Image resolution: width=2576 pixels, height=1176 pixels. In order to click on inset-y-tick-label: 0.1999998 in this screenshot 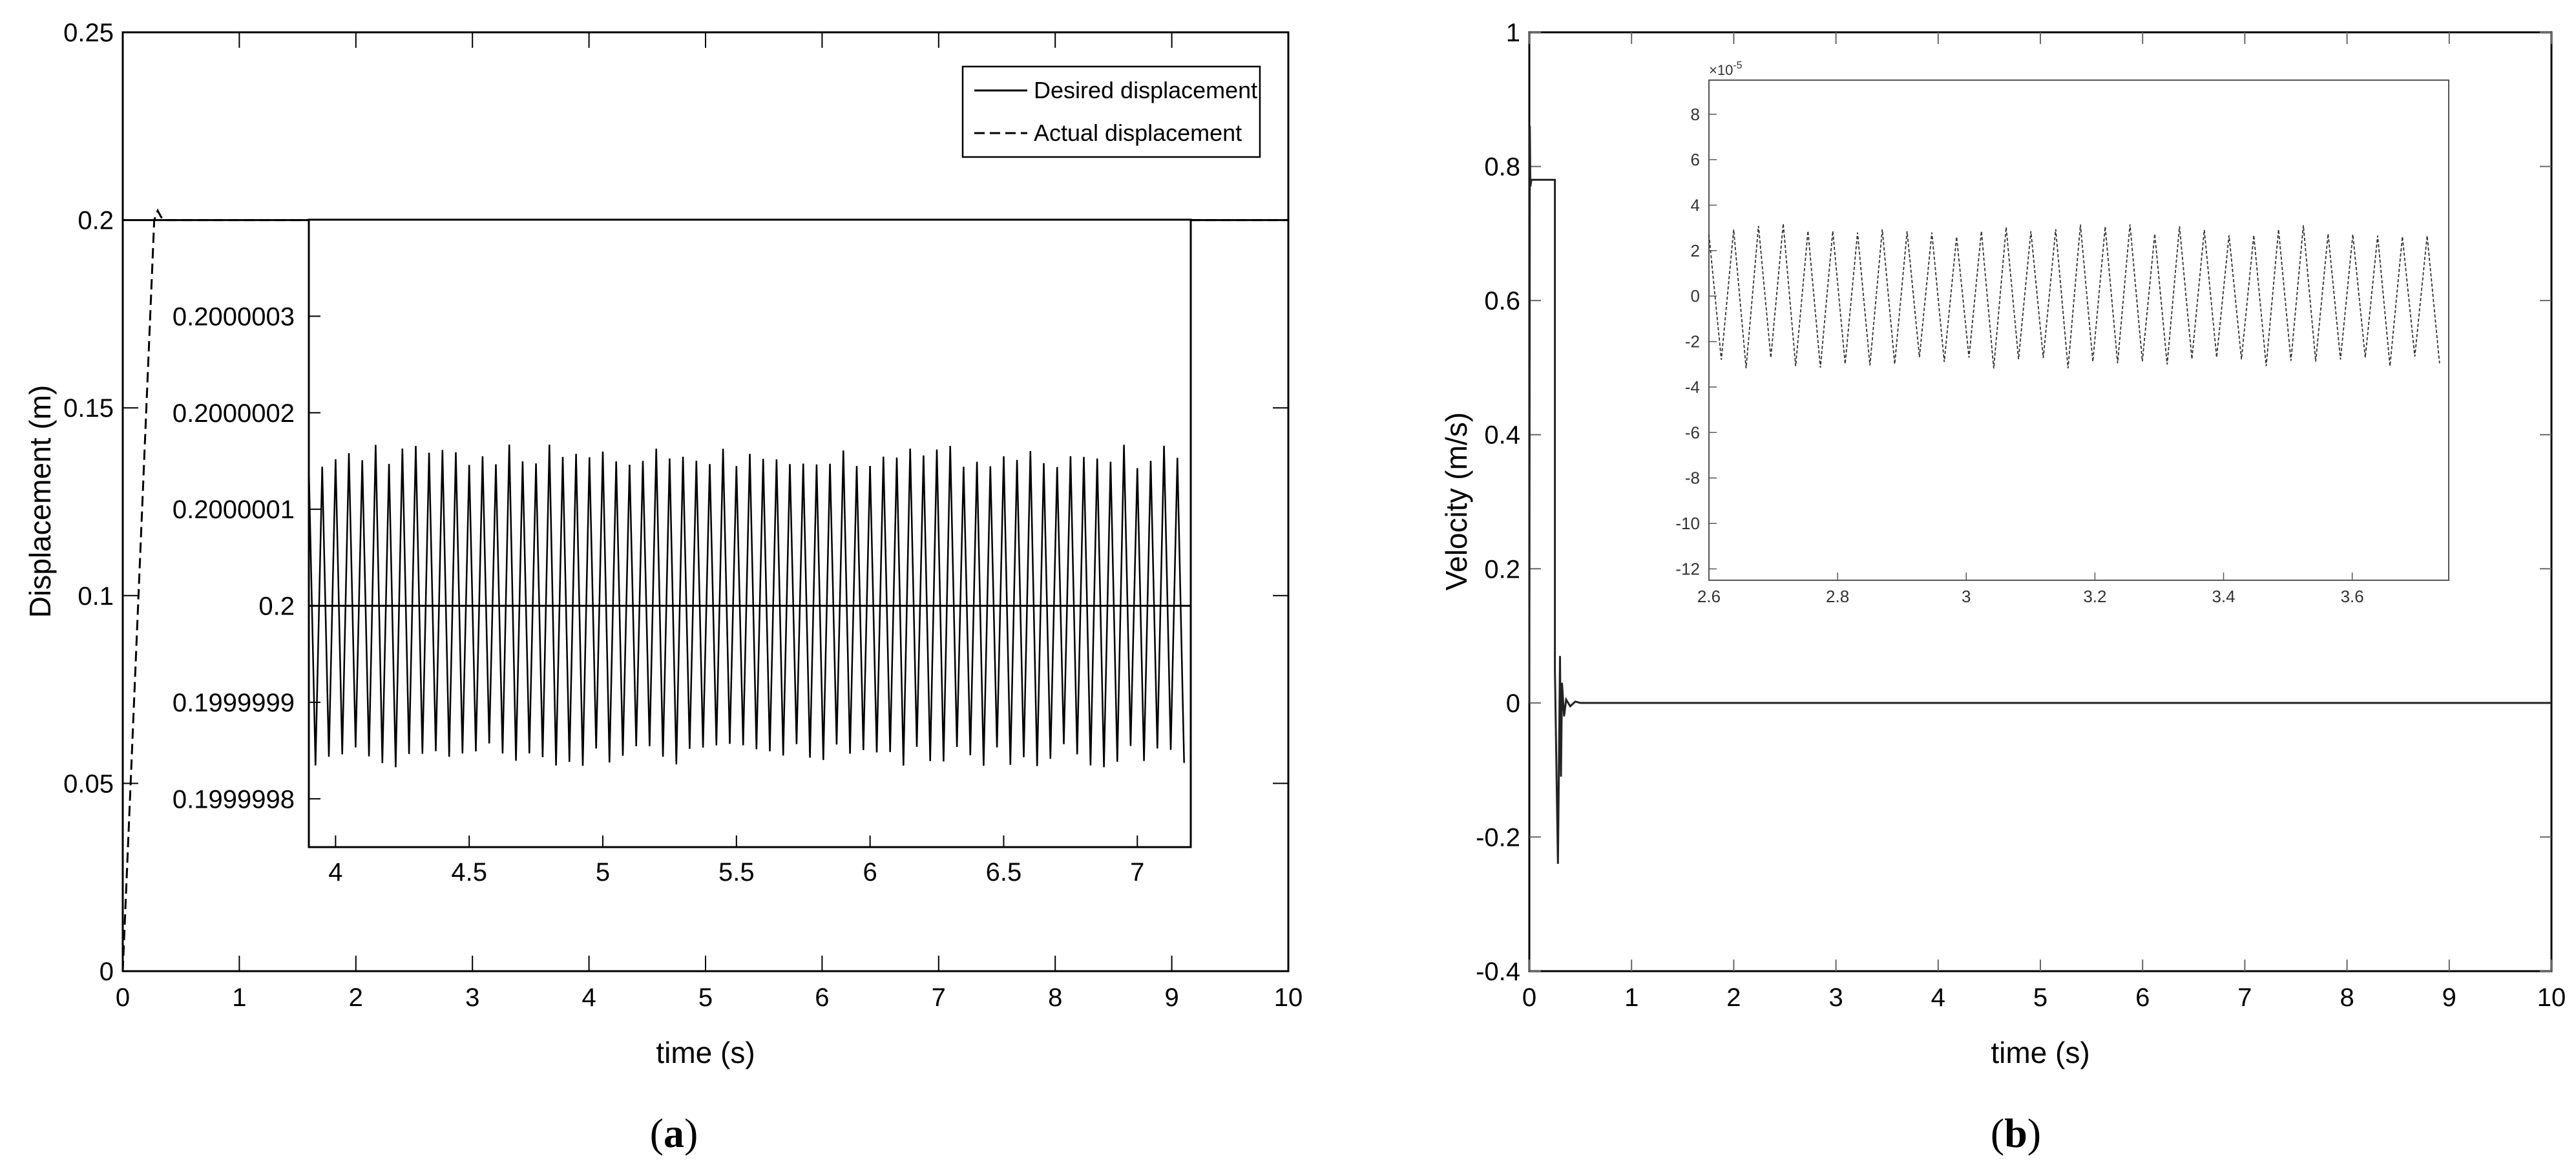, I will do `click(234, 800)`.